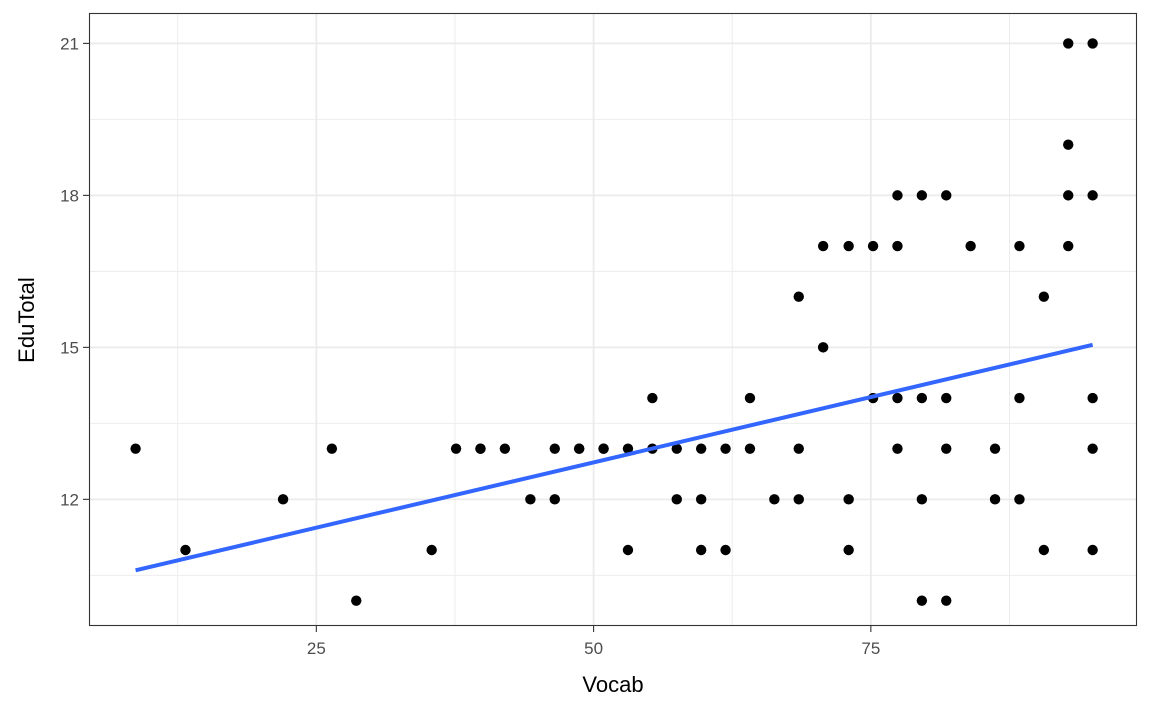  Describe the element at coordinates (26, 320) in the screenshot. I see `y-axis-title: EduTotal` at that location.